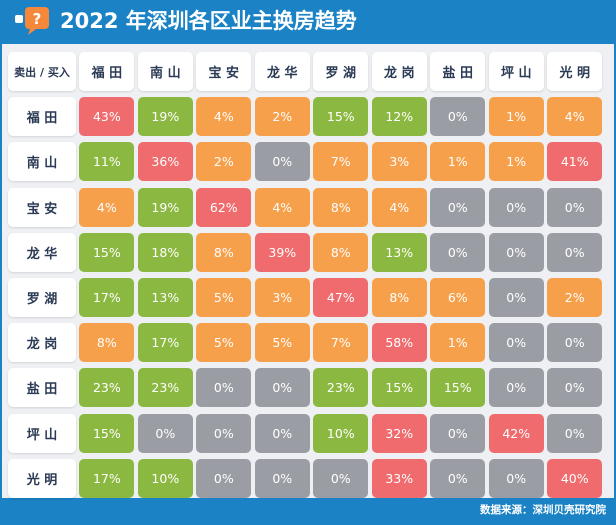 The width and height of the screenshot is (616, 525). Describe the element at coordinates (208, 21) in the screenshot. I see `page-title: 2022 年深圳各区业主换房趋势` at that location.